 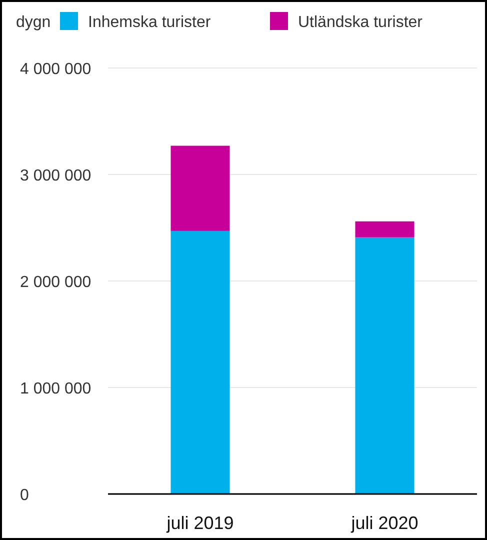 What do you see at coordinates (56, 282) in the screenshot?
I see `y-tick-label: 2 000 000` at bounding box center [56, 282].